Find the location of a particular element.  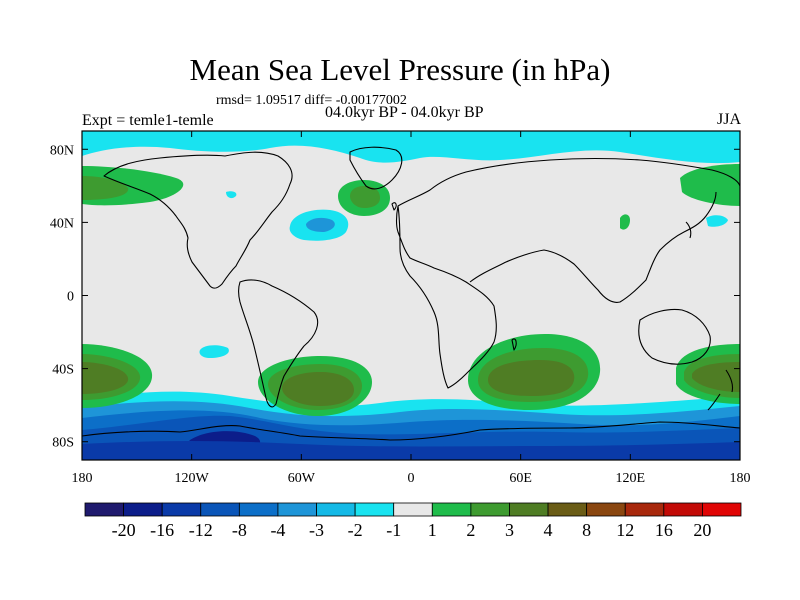

x-tick-label: 0 is located at coordinates (411, 478).